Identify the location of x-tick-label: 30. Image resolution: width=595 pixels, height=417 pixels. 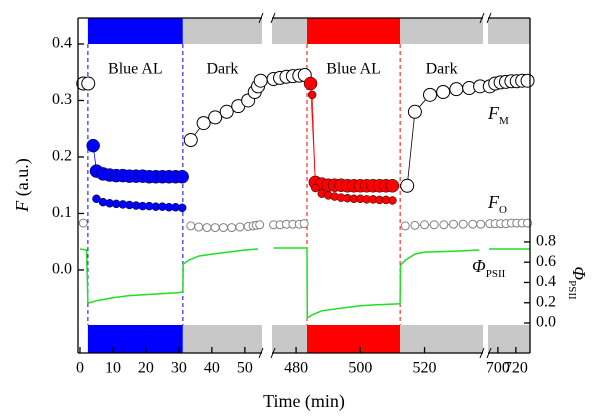
(179, 368).